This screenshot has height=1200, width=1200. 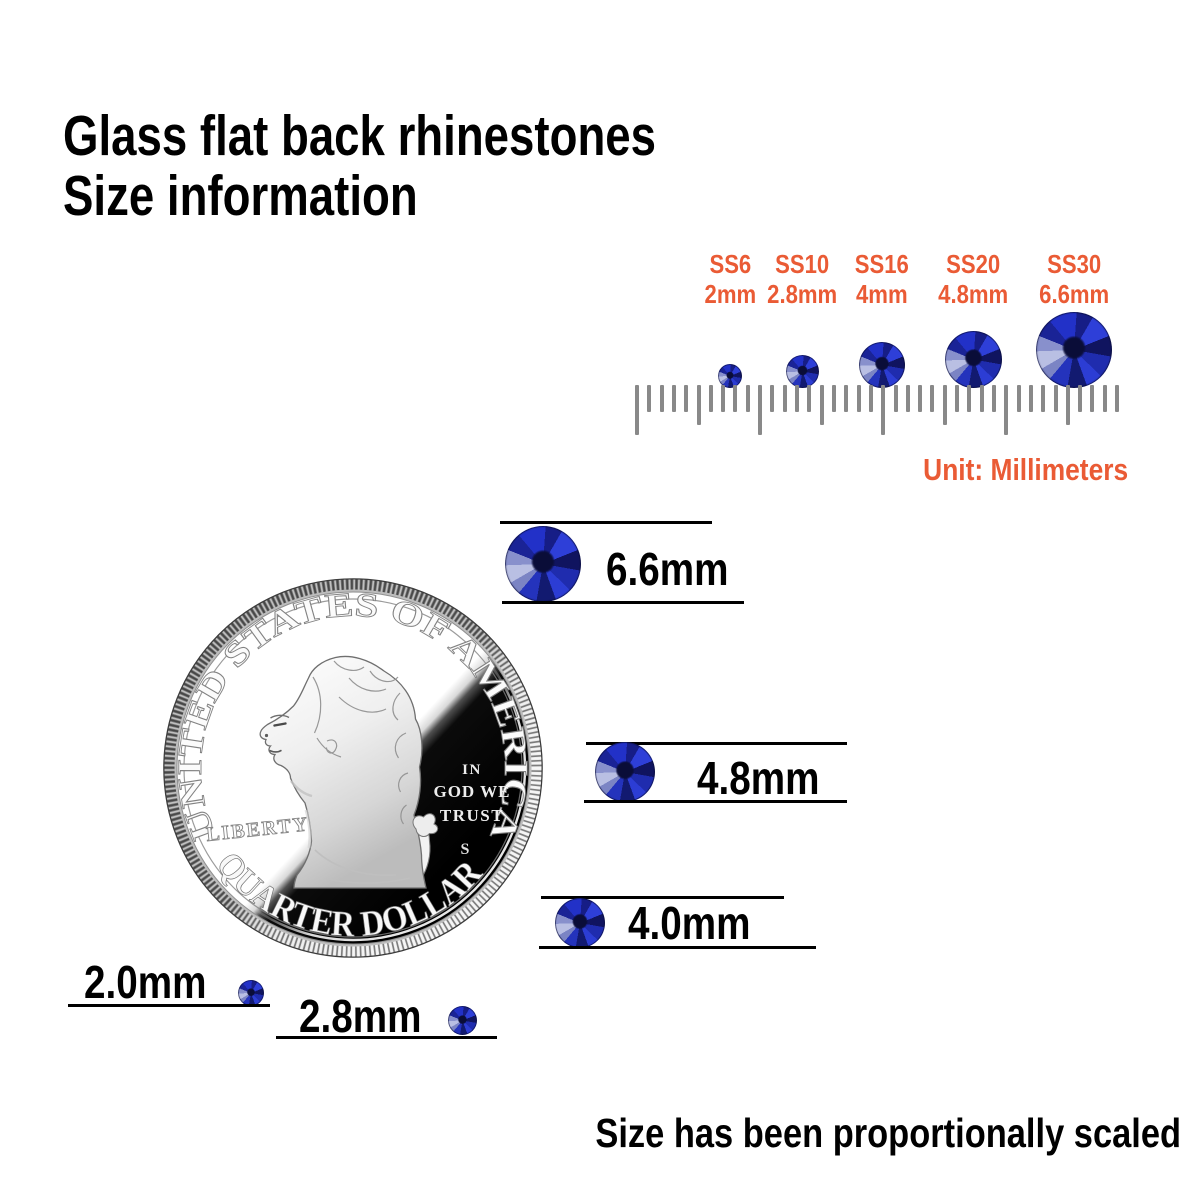 I want to click on ruler-unit-label: Unit: Millimeters, so click(x=1025, y=469).